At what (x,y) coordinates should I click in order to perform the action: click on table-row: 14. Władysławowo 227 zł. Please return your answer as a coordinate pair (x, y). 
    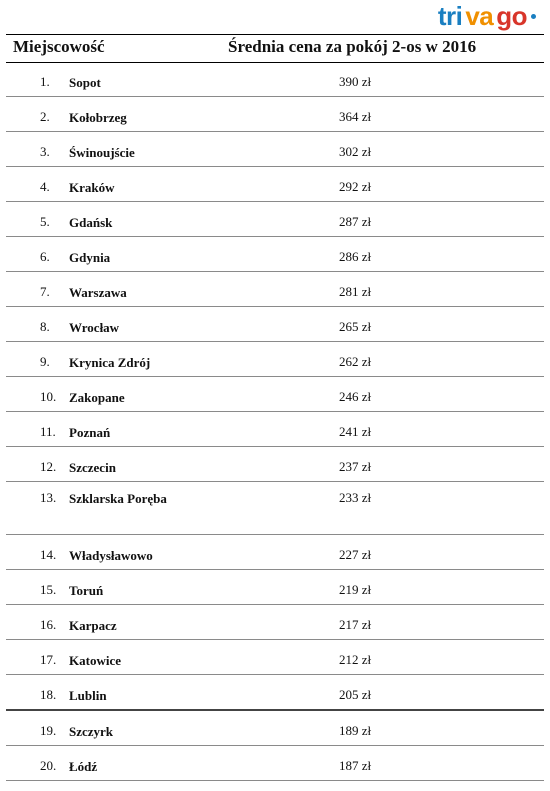
    Looking at the image, I should click on (275, 552).